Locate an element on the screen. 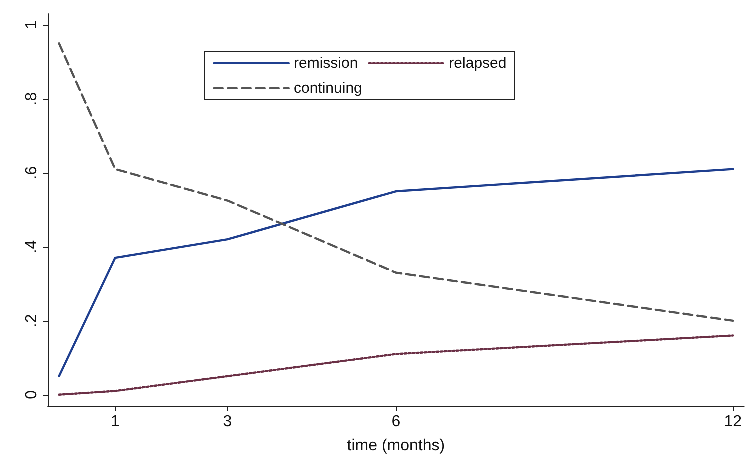 This screenshot has height=474, width=745. y-tick-label: 0 is located at coordinates (32, 395).